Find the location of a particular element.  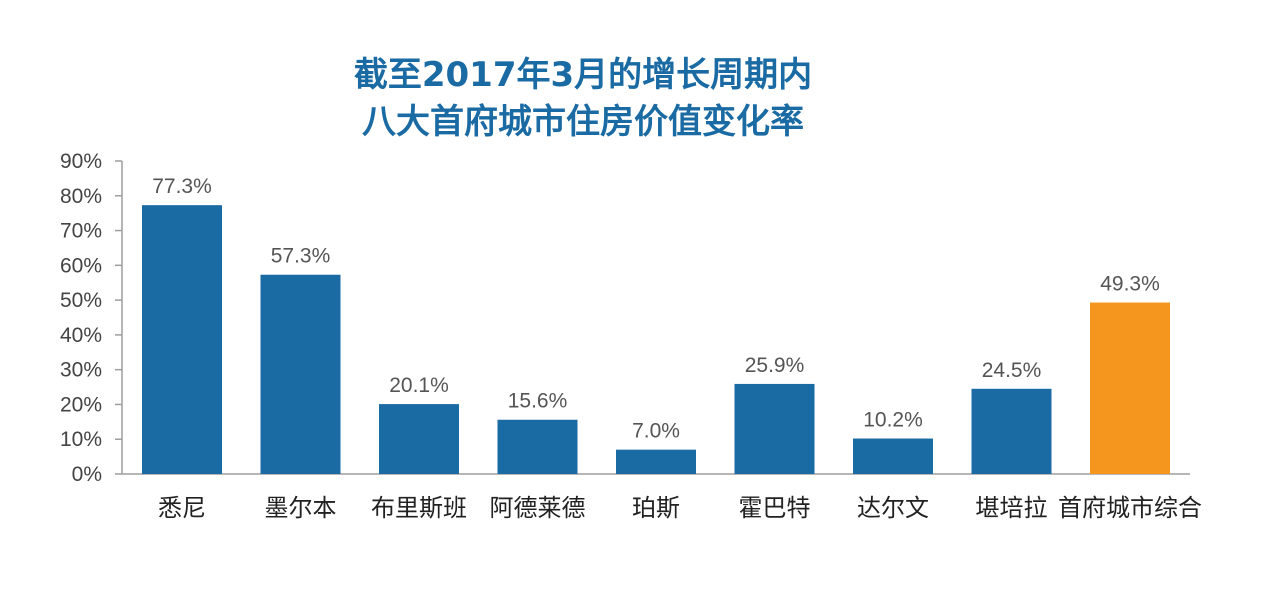

data-label: 77.3% is located at coordinates (182, 186).